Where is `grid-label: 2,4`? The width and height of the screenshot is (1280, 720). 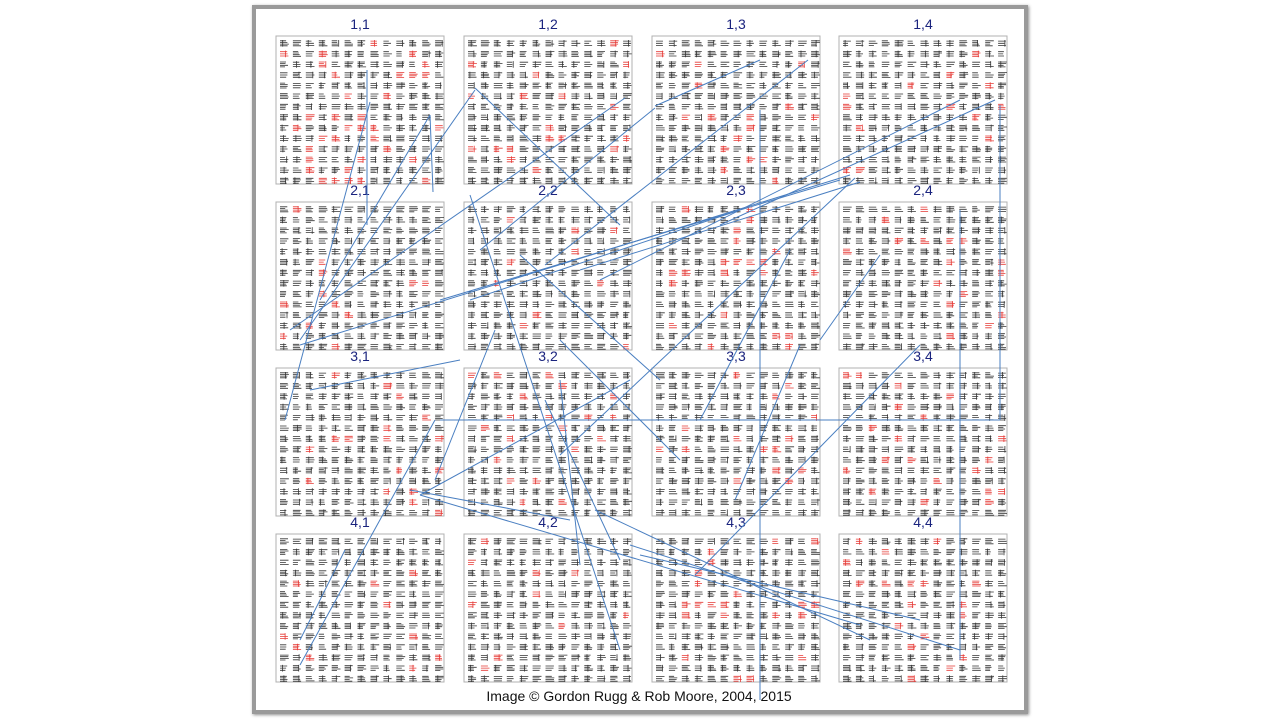 grid-label: 2,4 is located at coordinates (923, 190).